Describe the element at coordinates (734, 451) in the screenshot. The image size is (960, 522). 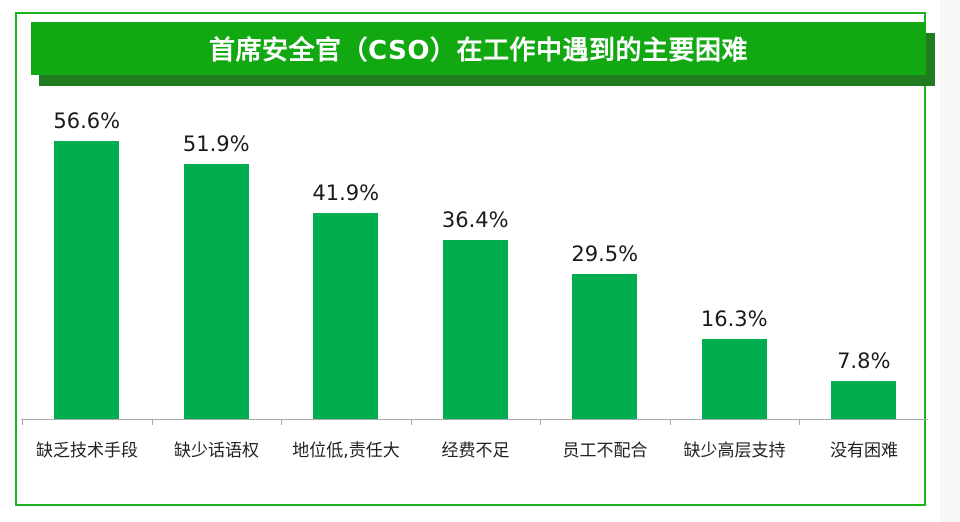
I see `category-label: 缺少高层支持` at that location.